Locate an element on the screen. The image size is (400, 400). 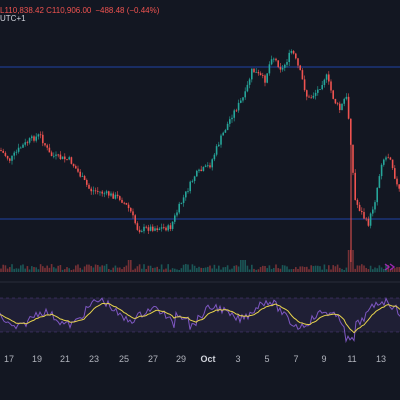
time-axis-label: 11 is located at coordinates (352, 359).